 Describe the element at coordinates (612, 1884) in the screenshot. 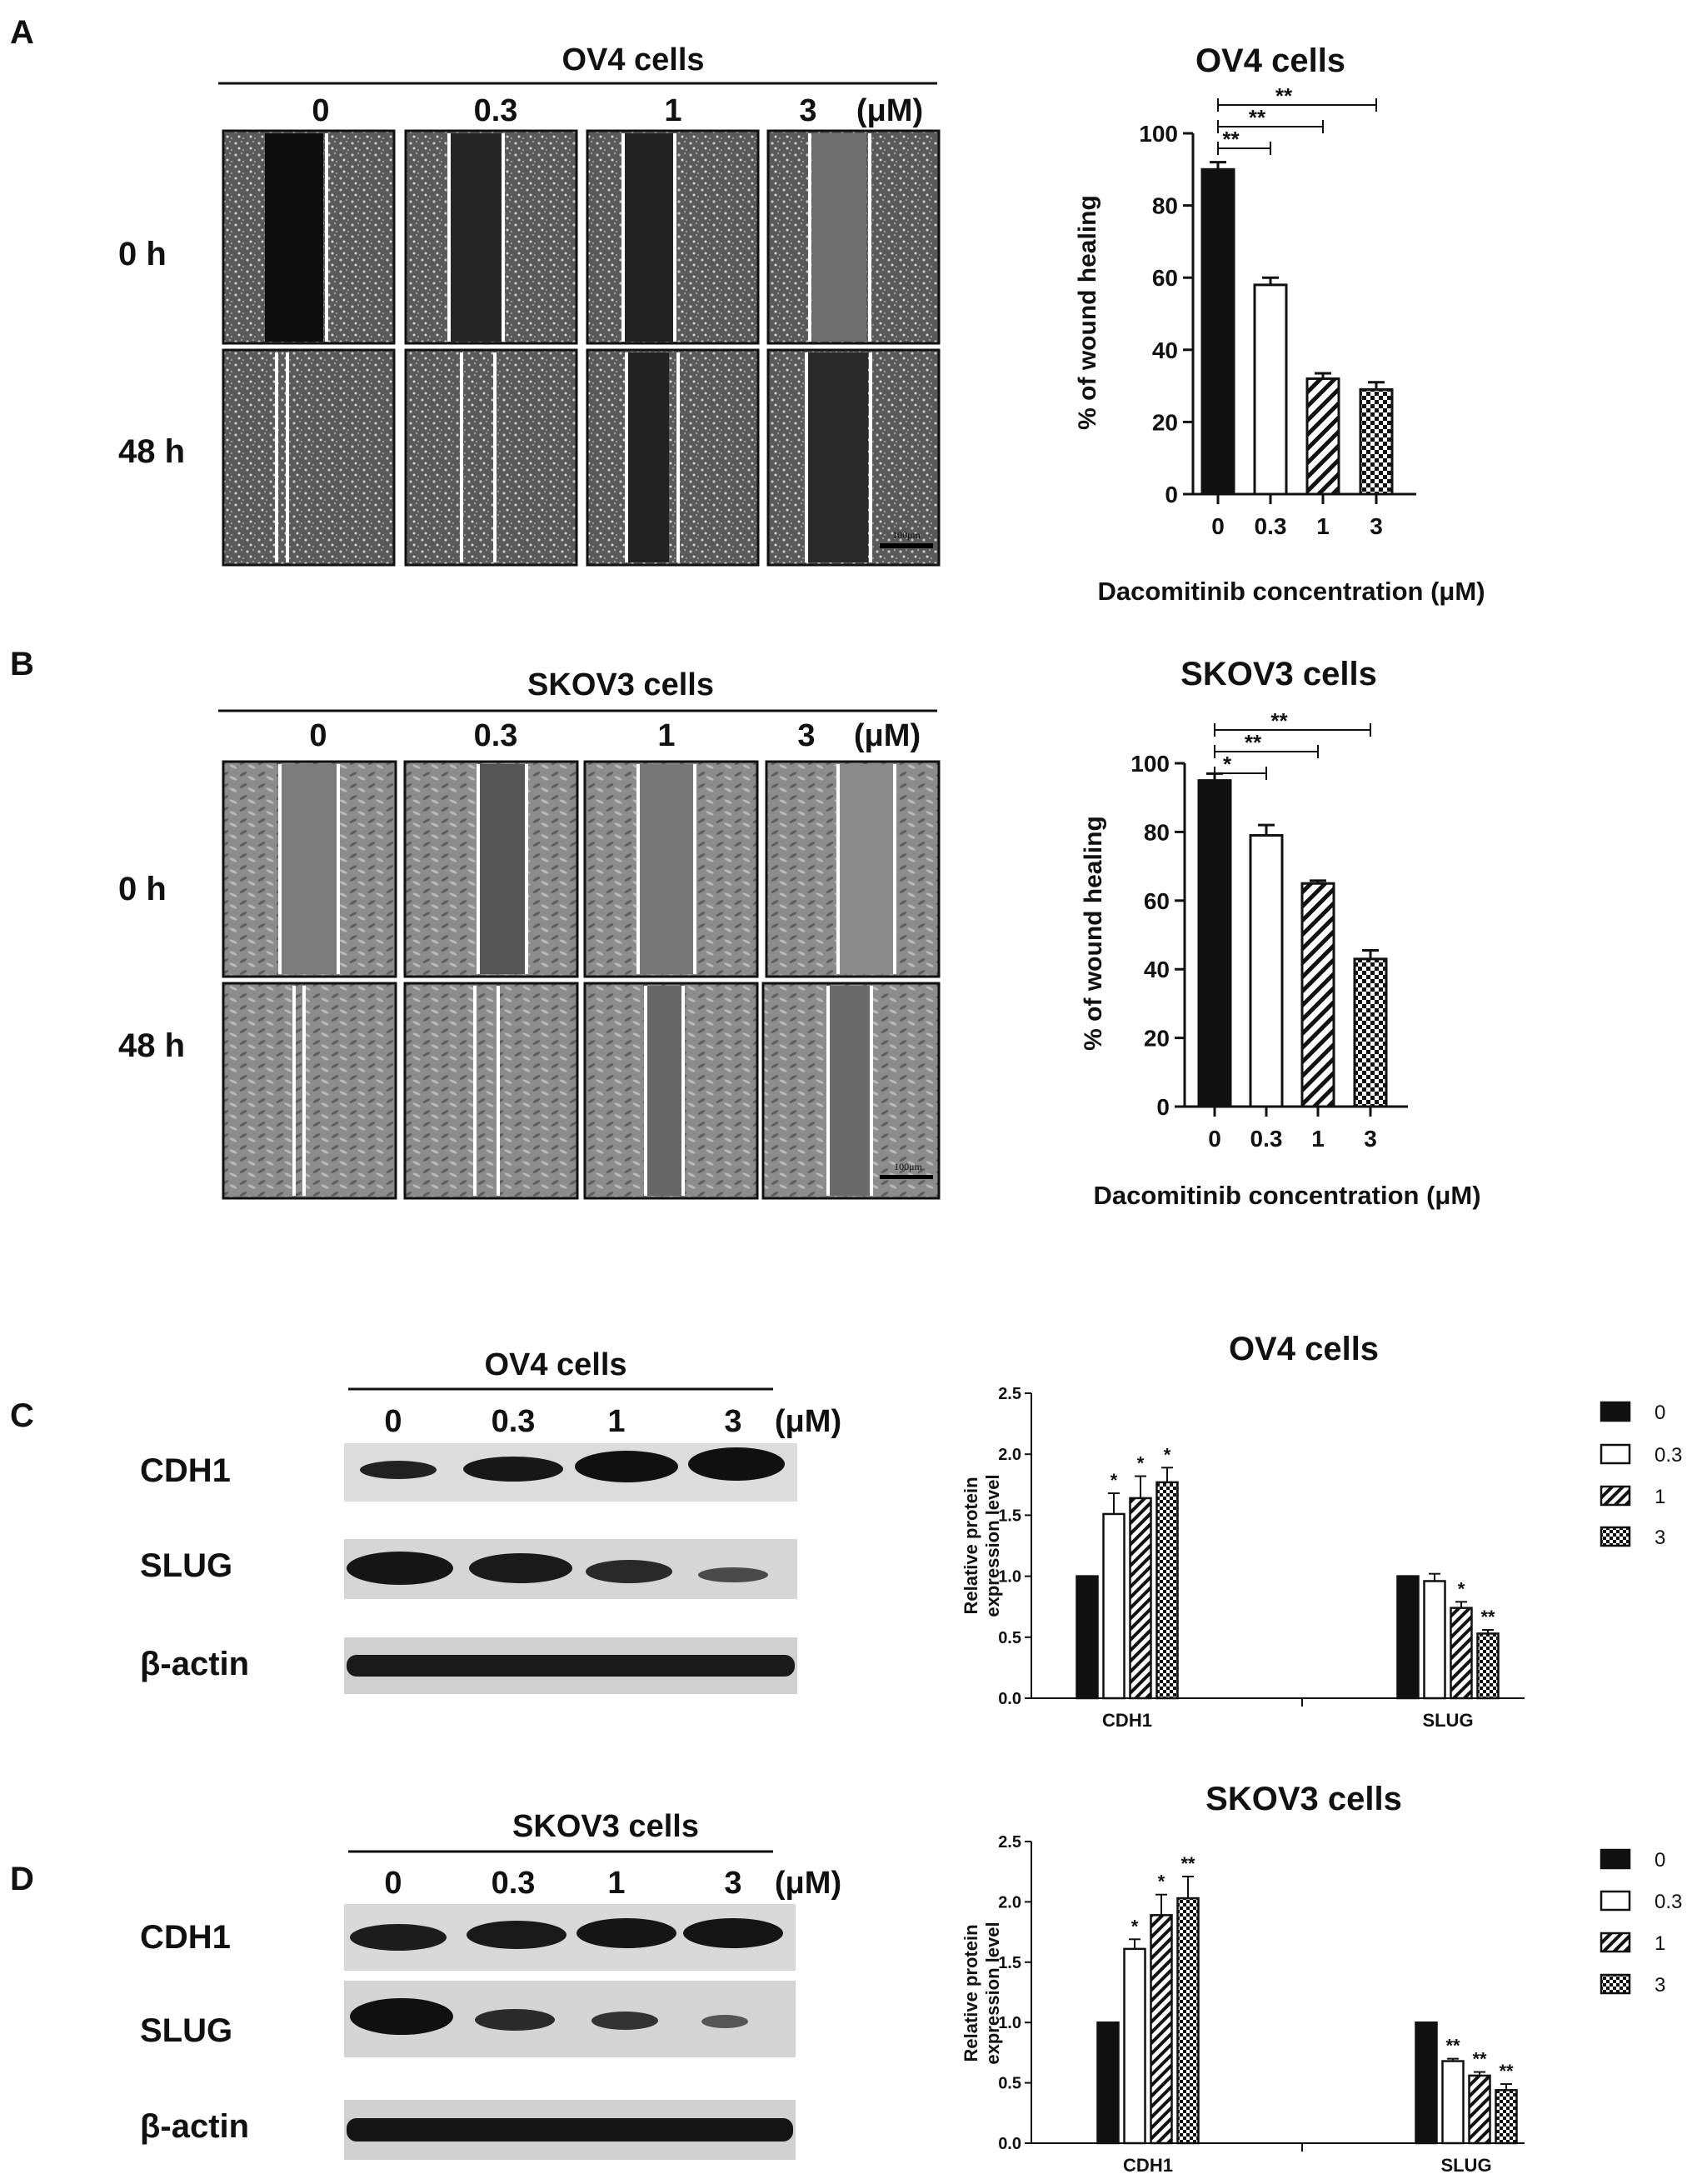

I see `panel-d-doses: 0 0.3 1 3 (μM)` at that location.